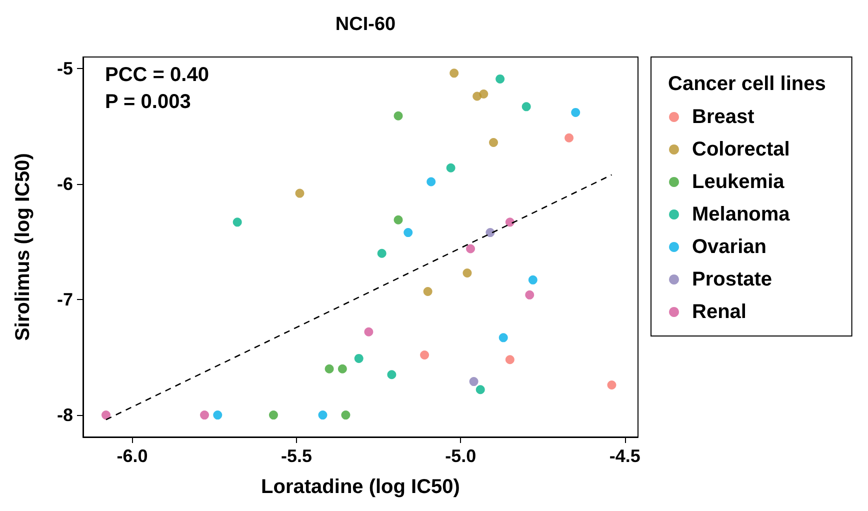 This screenshot has height=511, width=868. I want to click on x-tick-label: -4.5, so click(624, 456).